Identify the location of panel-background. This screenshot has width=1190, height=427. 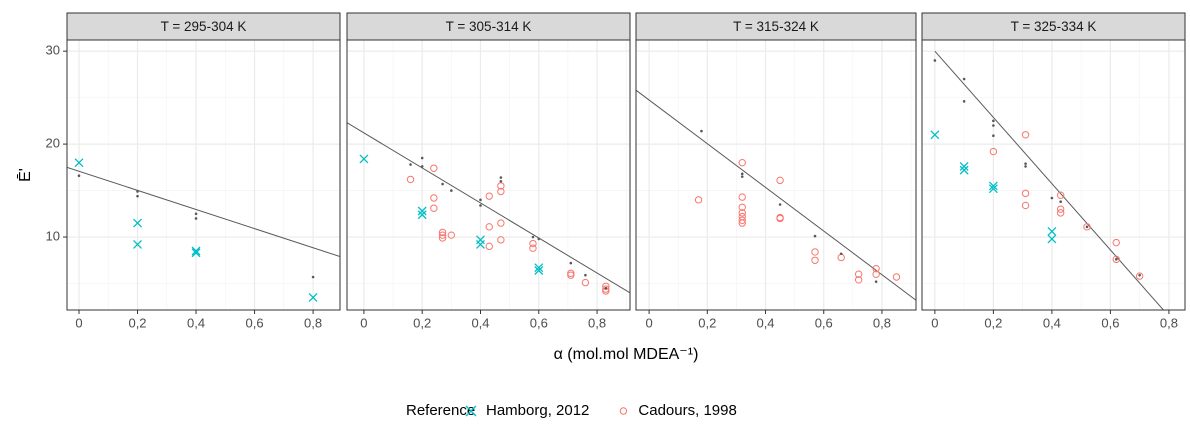
(203, 175).